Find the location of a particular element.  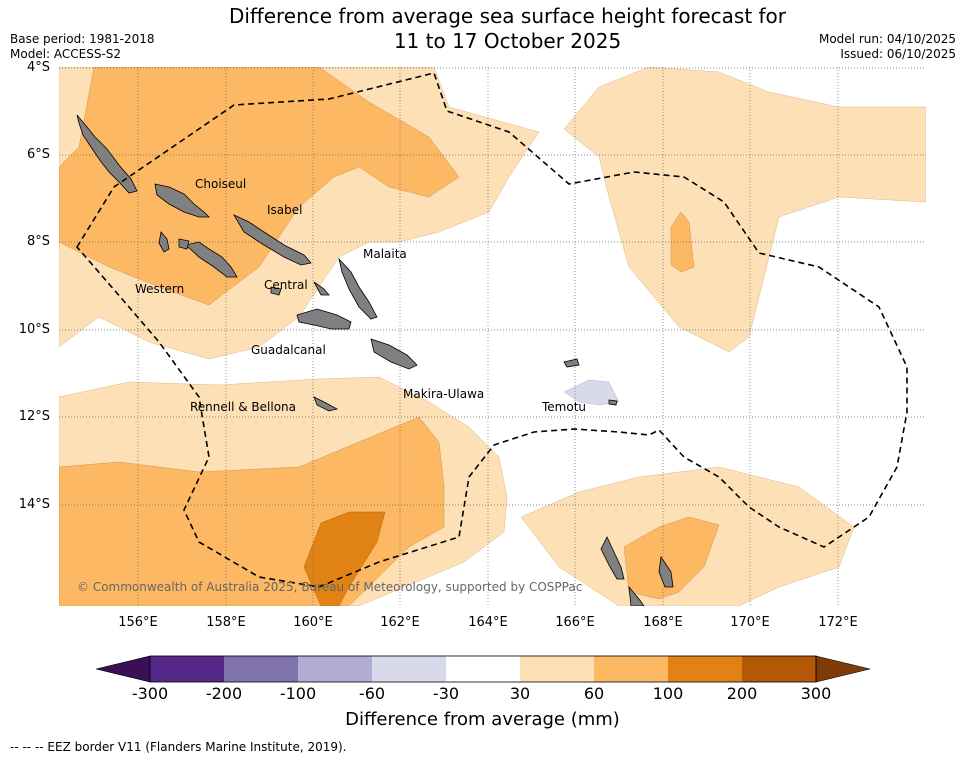

model-name: Model: ACCESS-S2 is located at coordinates (66, 54).